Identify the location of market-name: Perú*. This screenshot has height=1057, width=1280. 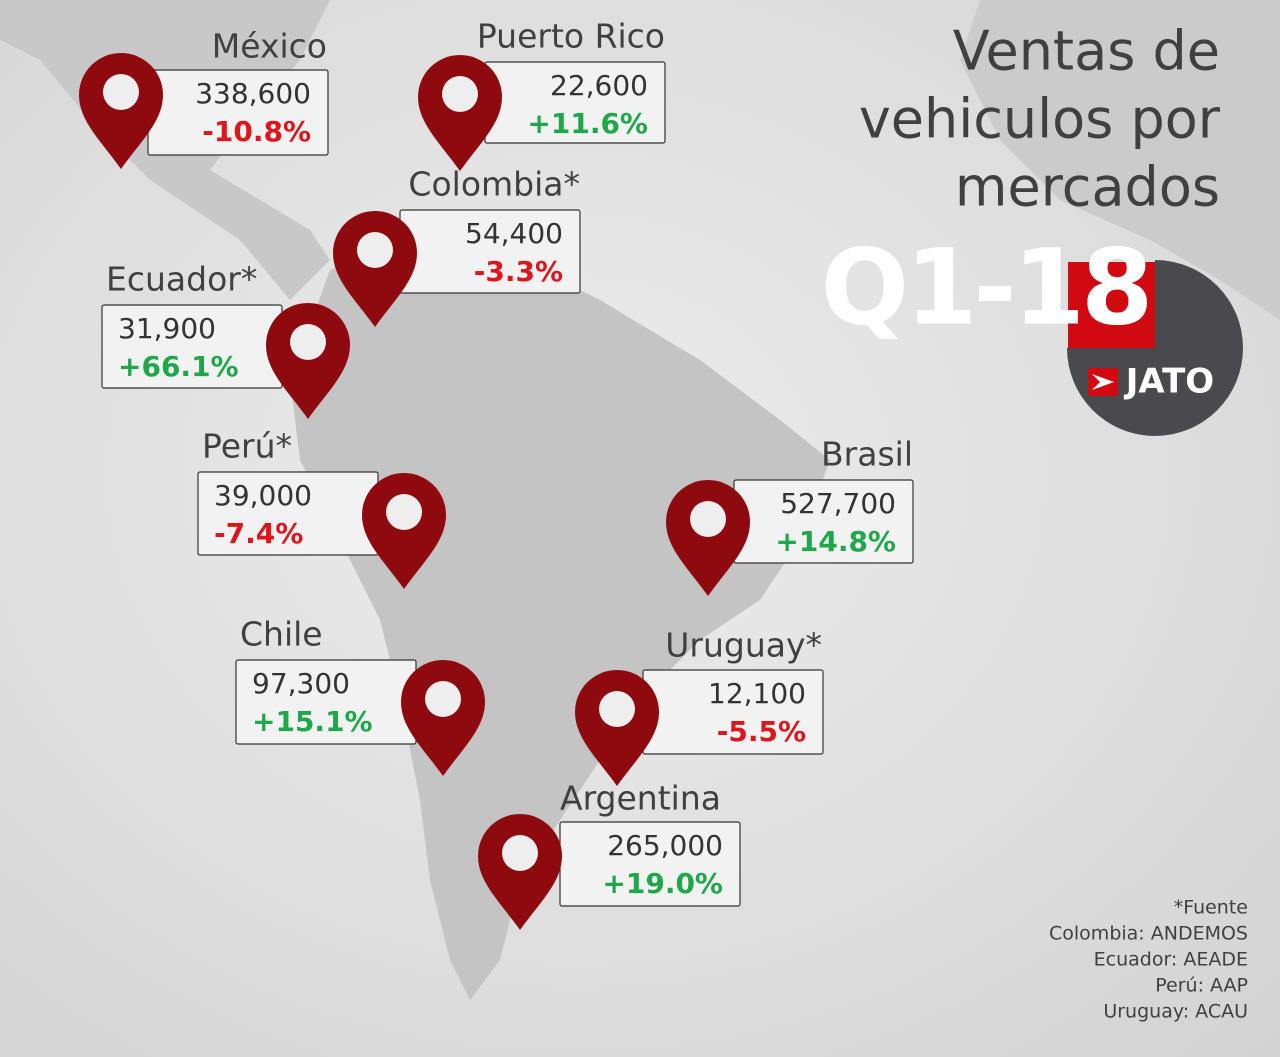
(247, 446).